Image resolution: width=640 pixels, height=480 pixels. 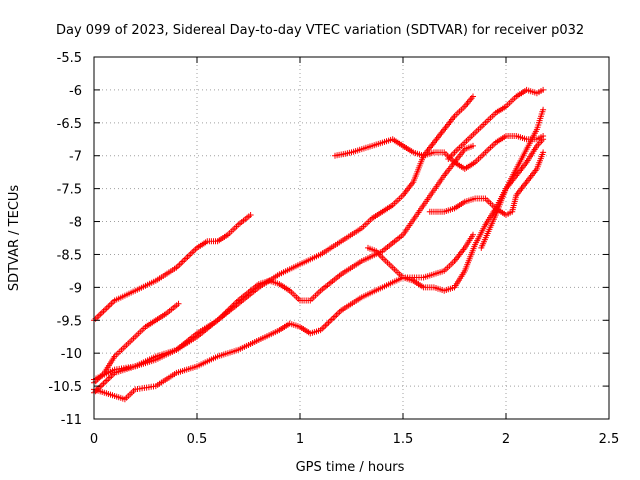 I want to click on y-tick-label: -10.5, so click(x=65, y=387).